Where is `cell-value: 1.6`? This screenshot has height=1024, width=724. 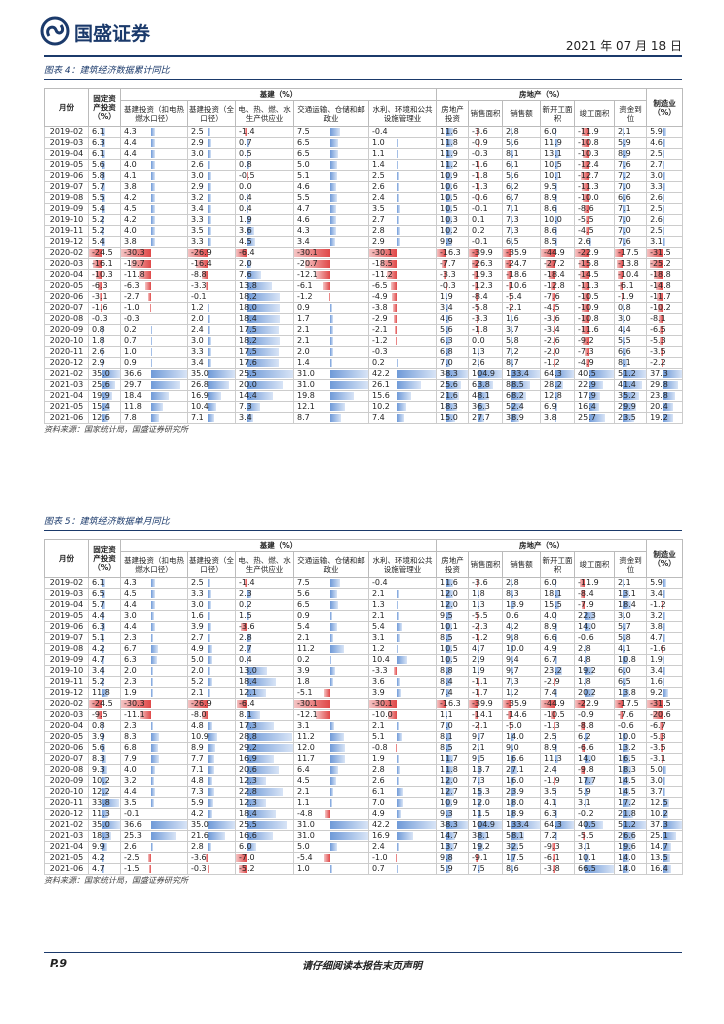
cell-value: 1.6 is located at coordinates (512, 319).